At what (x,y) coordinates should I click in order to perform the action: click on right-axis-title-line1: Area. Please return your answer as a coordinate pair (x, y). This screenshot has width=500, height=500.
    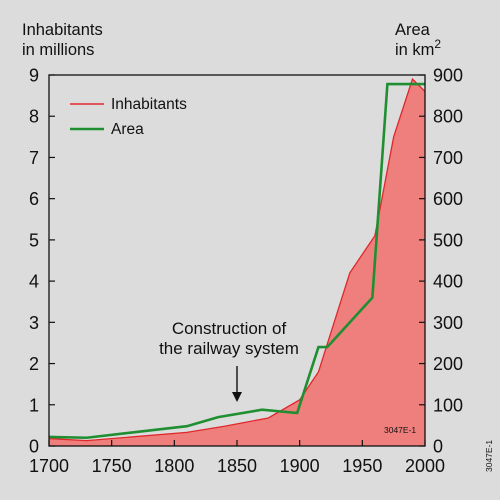
    Looking at the image, I should click on (413, 30).